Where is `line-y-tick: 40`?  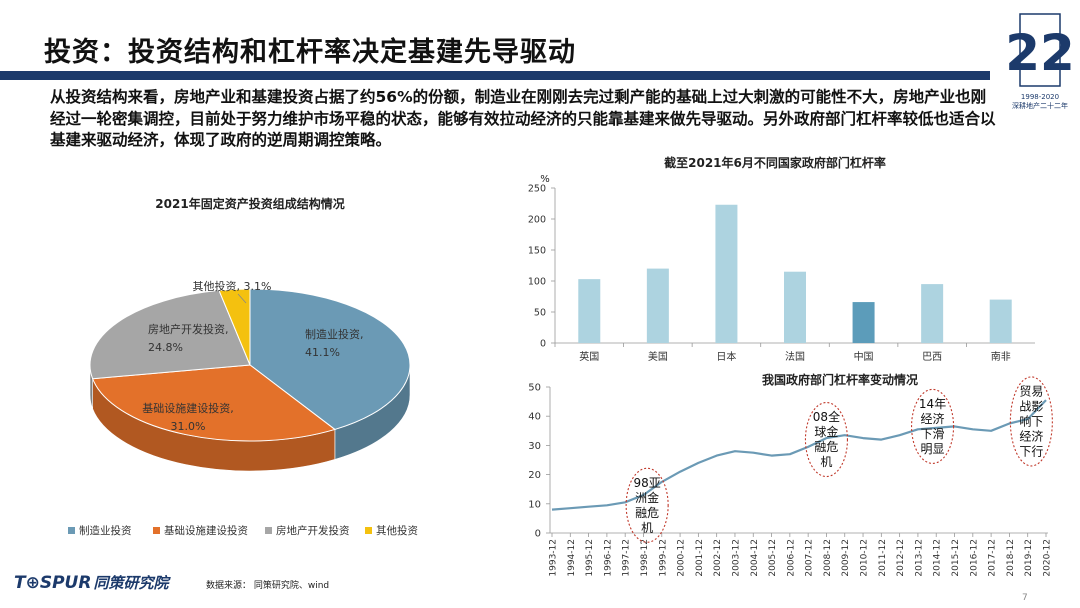
line-y-tick: 40 is located at coordinates (534, 417).